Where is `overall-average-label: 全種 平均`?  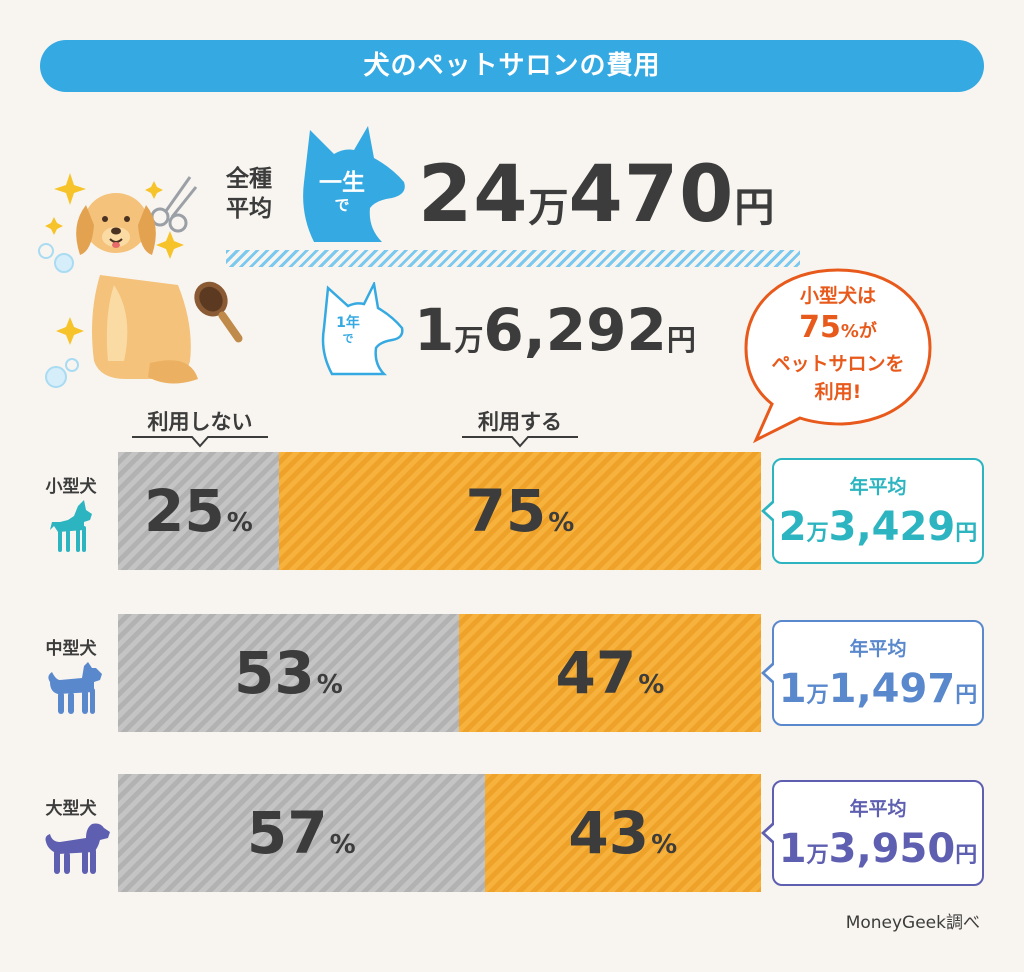 overall-average-label: 全種 平均 is located at coordinates (249, 194).